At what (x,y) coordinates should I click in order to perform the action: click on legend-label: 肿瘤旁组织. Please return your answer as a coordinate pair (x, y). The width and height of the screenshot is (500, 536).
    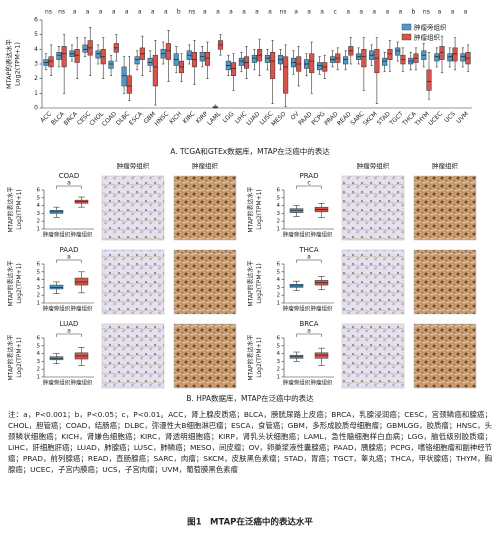
    Looking at the image, I should click on (430, 27).